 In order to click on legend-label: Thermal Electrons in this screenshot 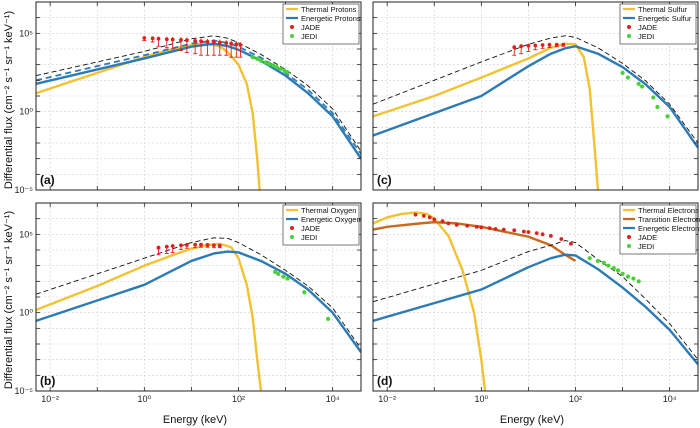, I will do `click(668, 210)`.